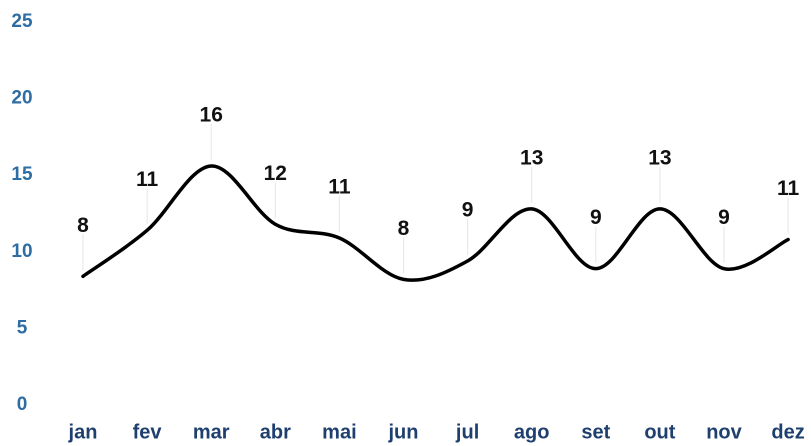  I want to click on y-tick-label: 15, so click(22, 174).